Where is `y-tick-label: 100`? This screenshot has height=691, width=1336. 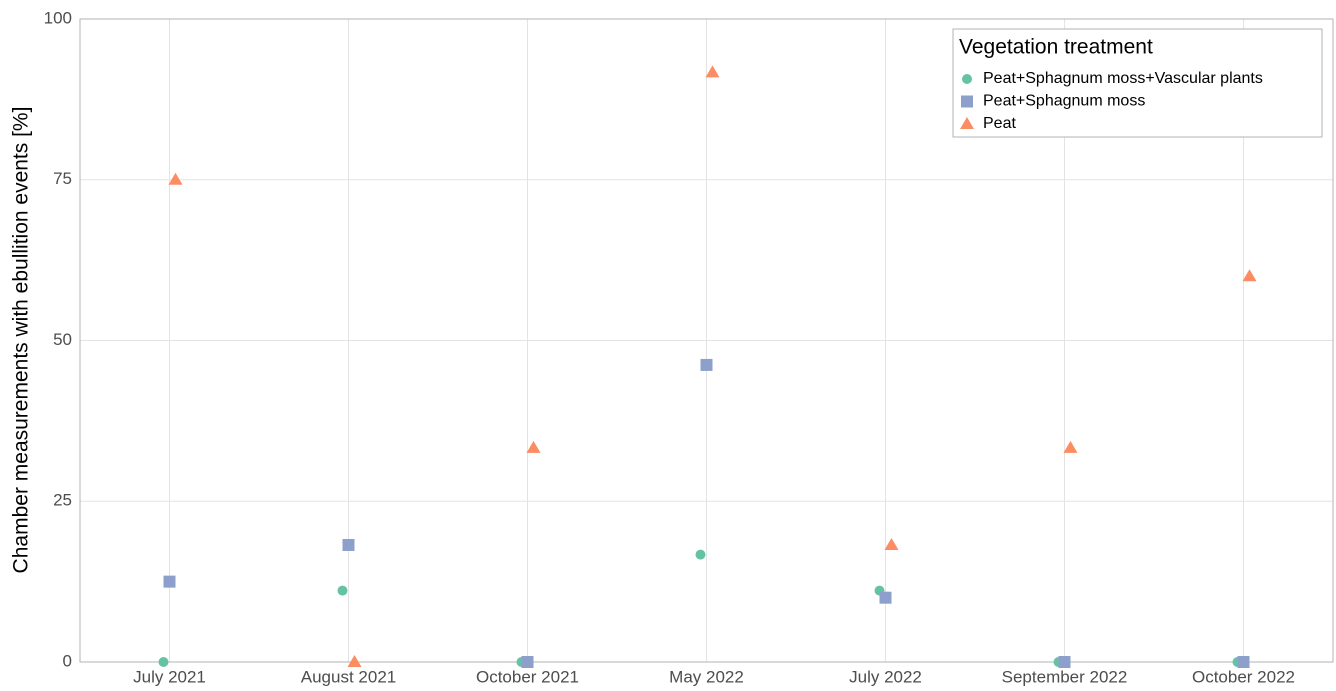
y-tick-label: 100 is located at coordinates (58, 17).